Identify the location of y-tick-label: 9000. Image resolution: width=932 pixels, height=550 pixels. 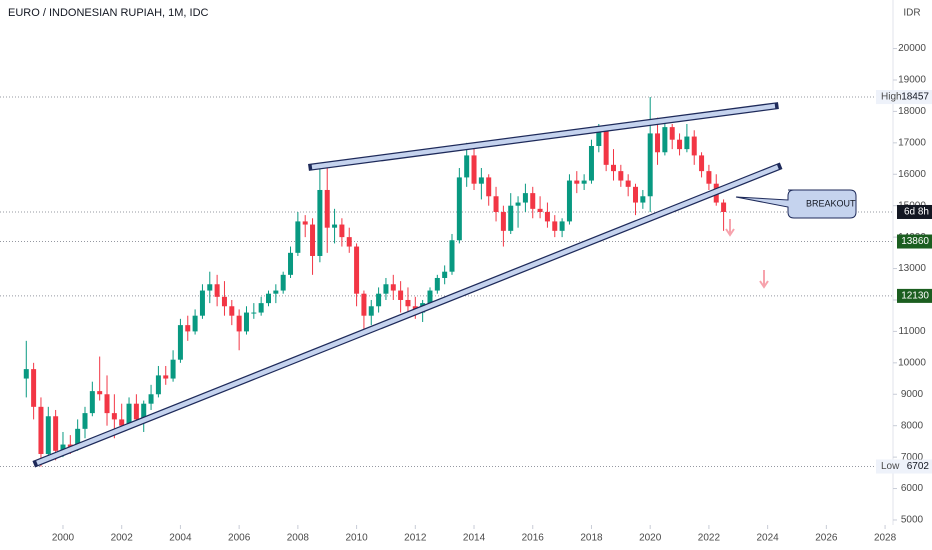
(912, 394).